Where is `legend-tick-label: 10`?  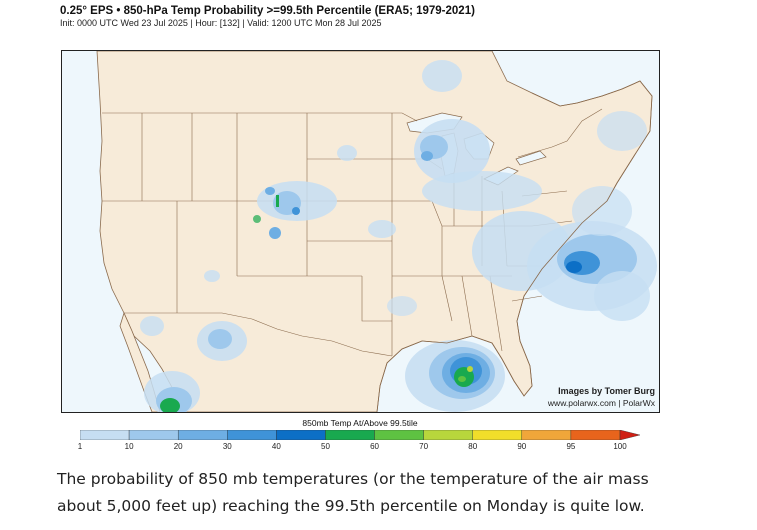
legend-tick-label: 10 is located at coordinates (129, 446).